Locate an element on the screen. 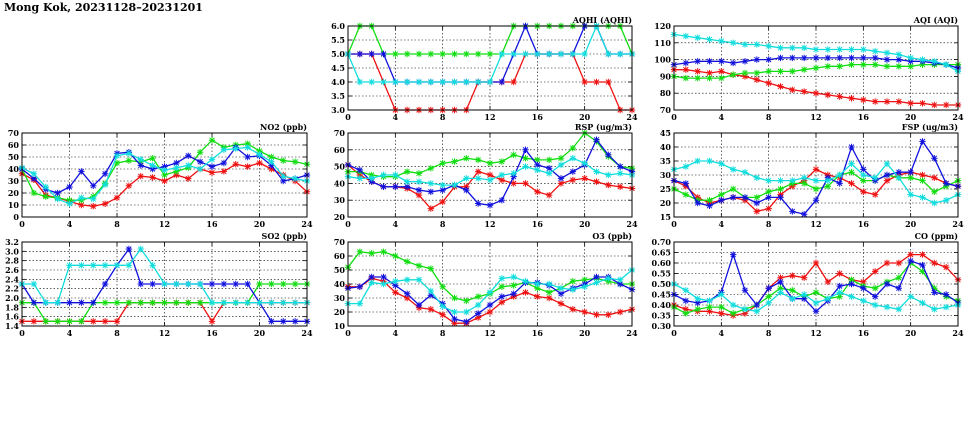 Image resolution: width=975 pixels, height=447 pixels. y-tick-label: 110 is located at coordinates (662, 43).